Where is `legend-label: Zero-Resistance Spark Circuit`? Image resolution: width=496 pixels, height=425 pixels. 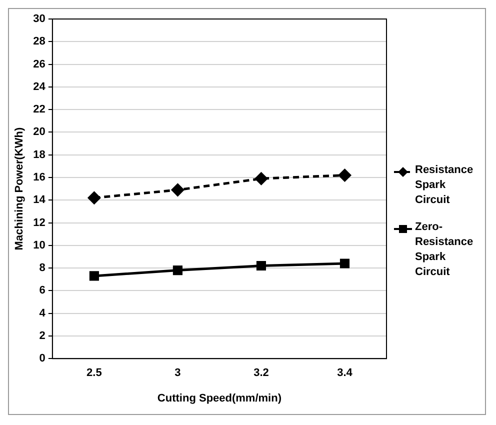
legend-label: Zero-Resistance Spark Circuit is located at coordinates (444, 250).